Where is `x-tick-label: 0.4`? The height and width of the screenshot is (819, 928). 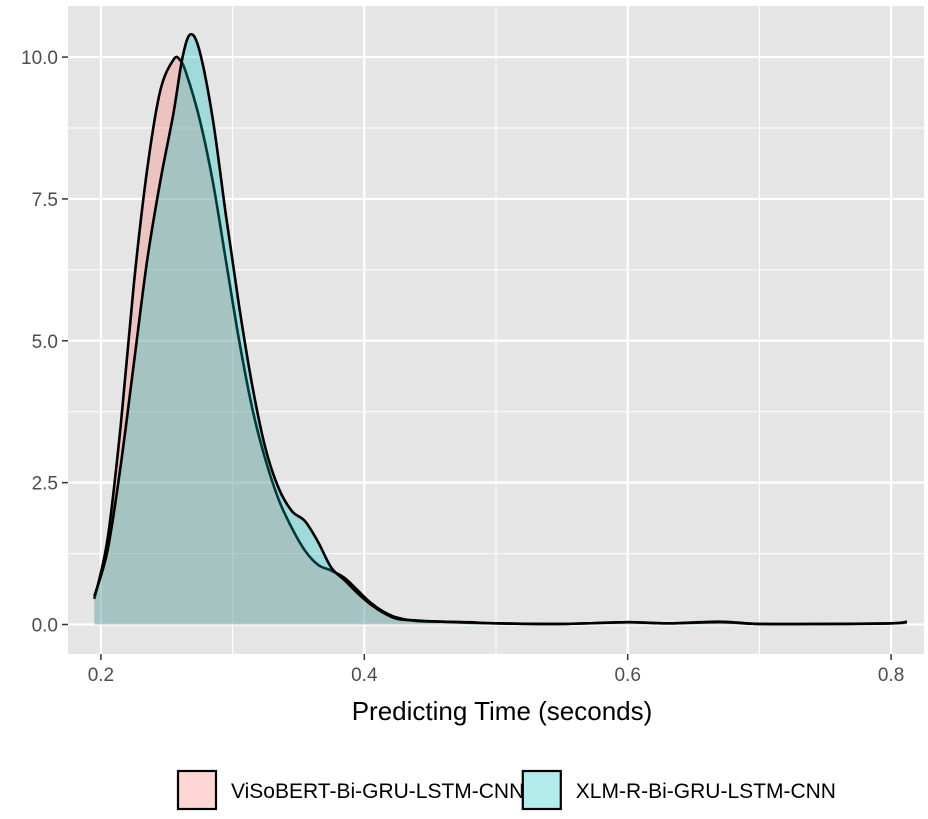
x-tick-label: 0.4 is located at coordinates (364, 675).